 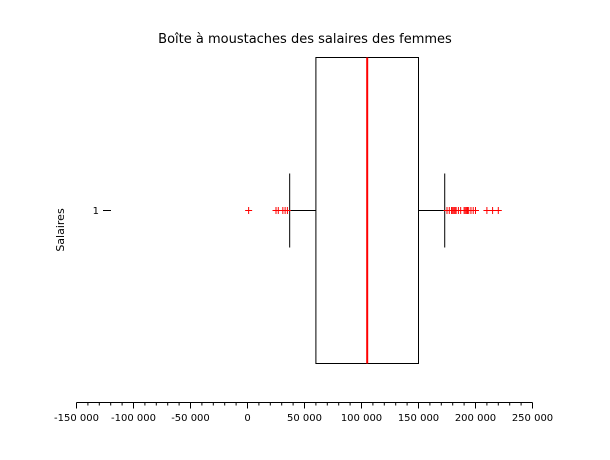 What do you see at coordinates (361, 418) in the screenshot?
I see `x-tick-label: 100 000` at bounding box center [361, 418].